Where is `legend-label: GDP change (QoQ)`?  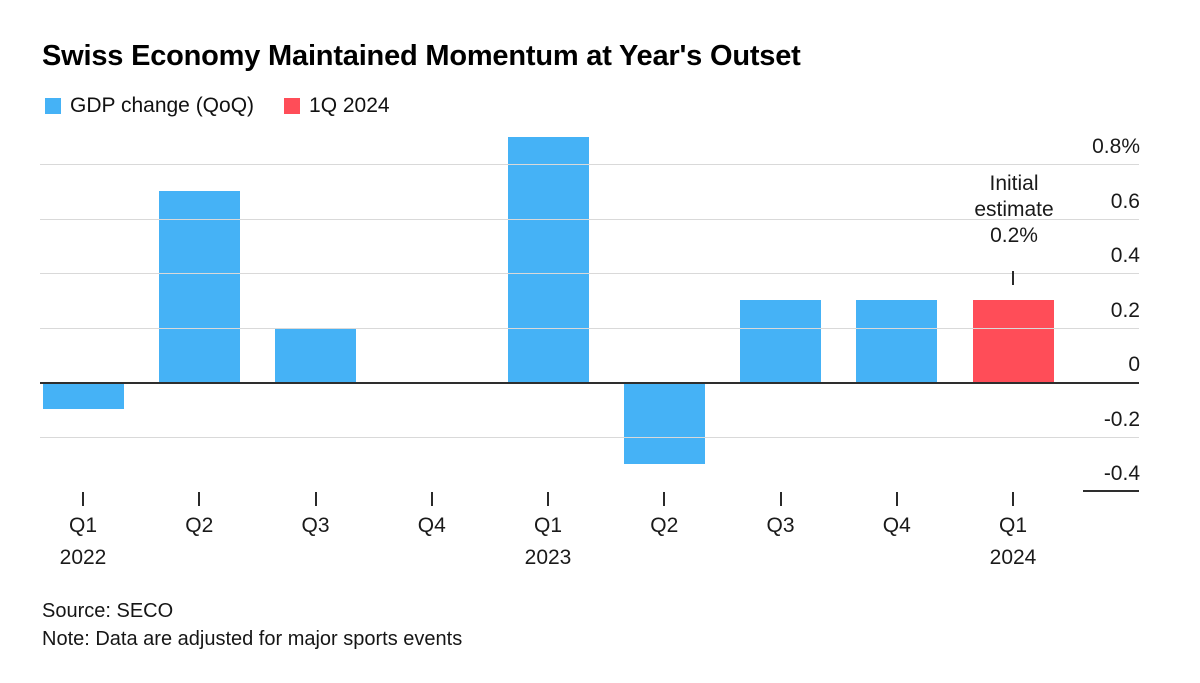
legend-label: GDP change (QoQ) is located at coordinates (162, 105).